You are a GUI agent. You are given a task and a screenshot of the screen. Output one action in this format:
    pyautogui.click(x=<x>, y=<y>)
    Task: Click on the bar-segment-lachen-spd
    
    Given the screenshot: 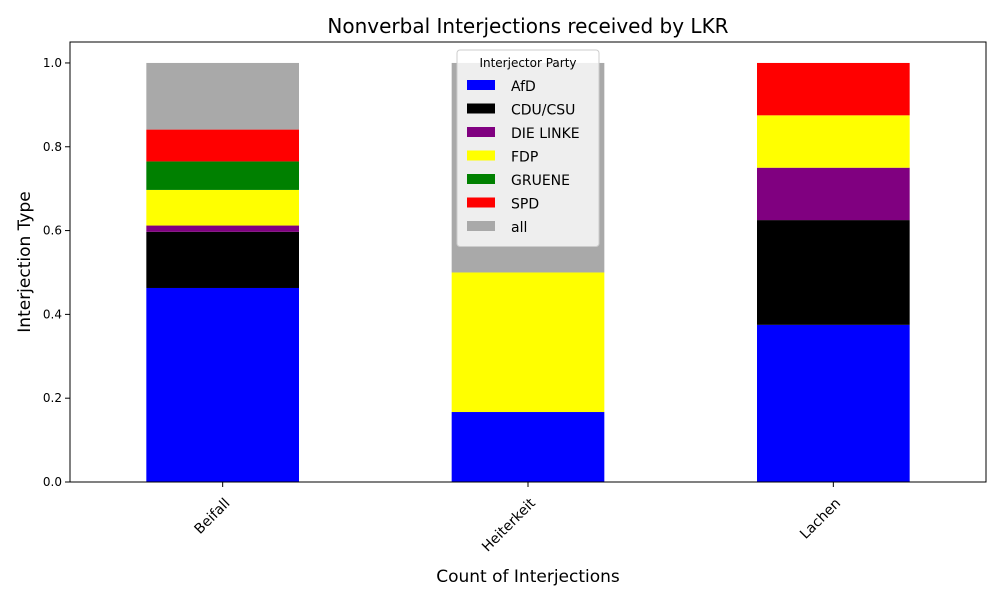 What is the action you would take?
    pyautogui.click(x=833, y=89)
    